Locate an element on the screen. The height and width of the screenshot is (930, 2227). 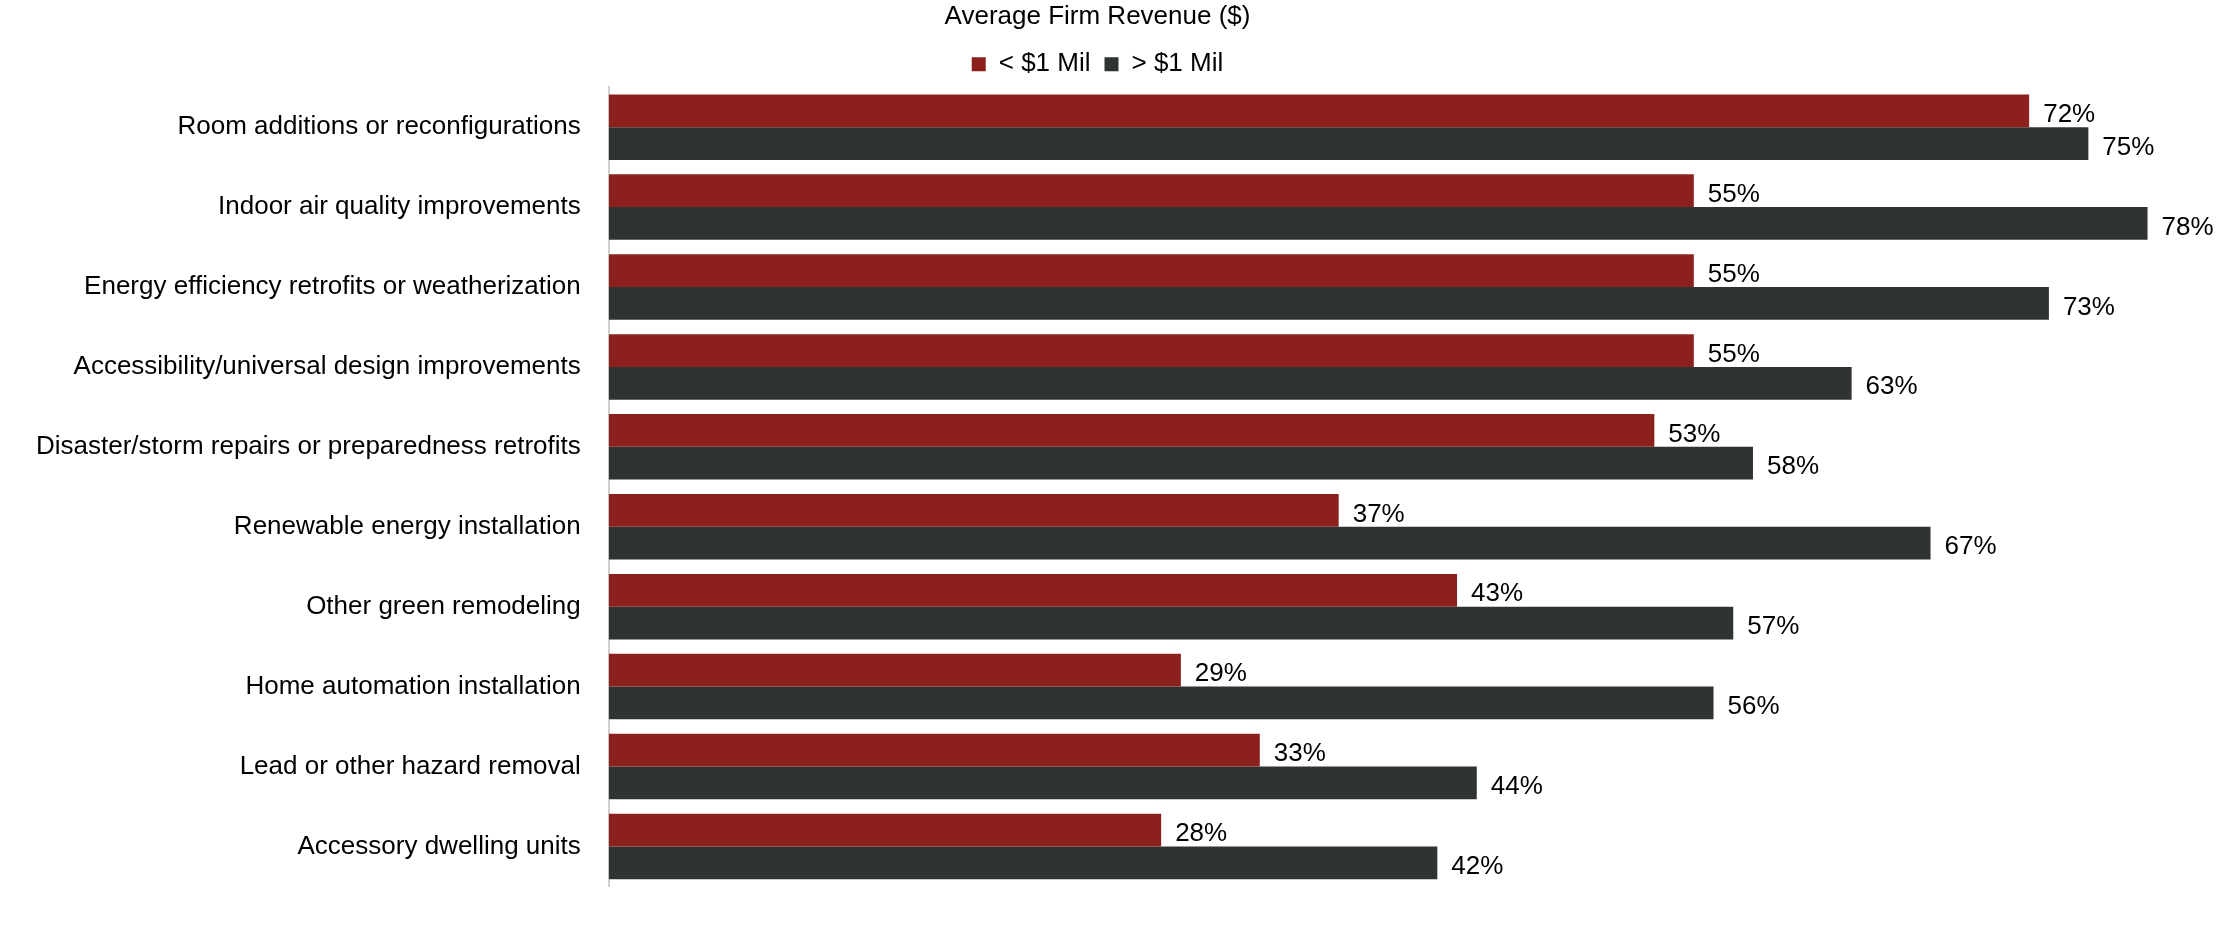
data-label: 37% is located at coordinates (1378, 512).